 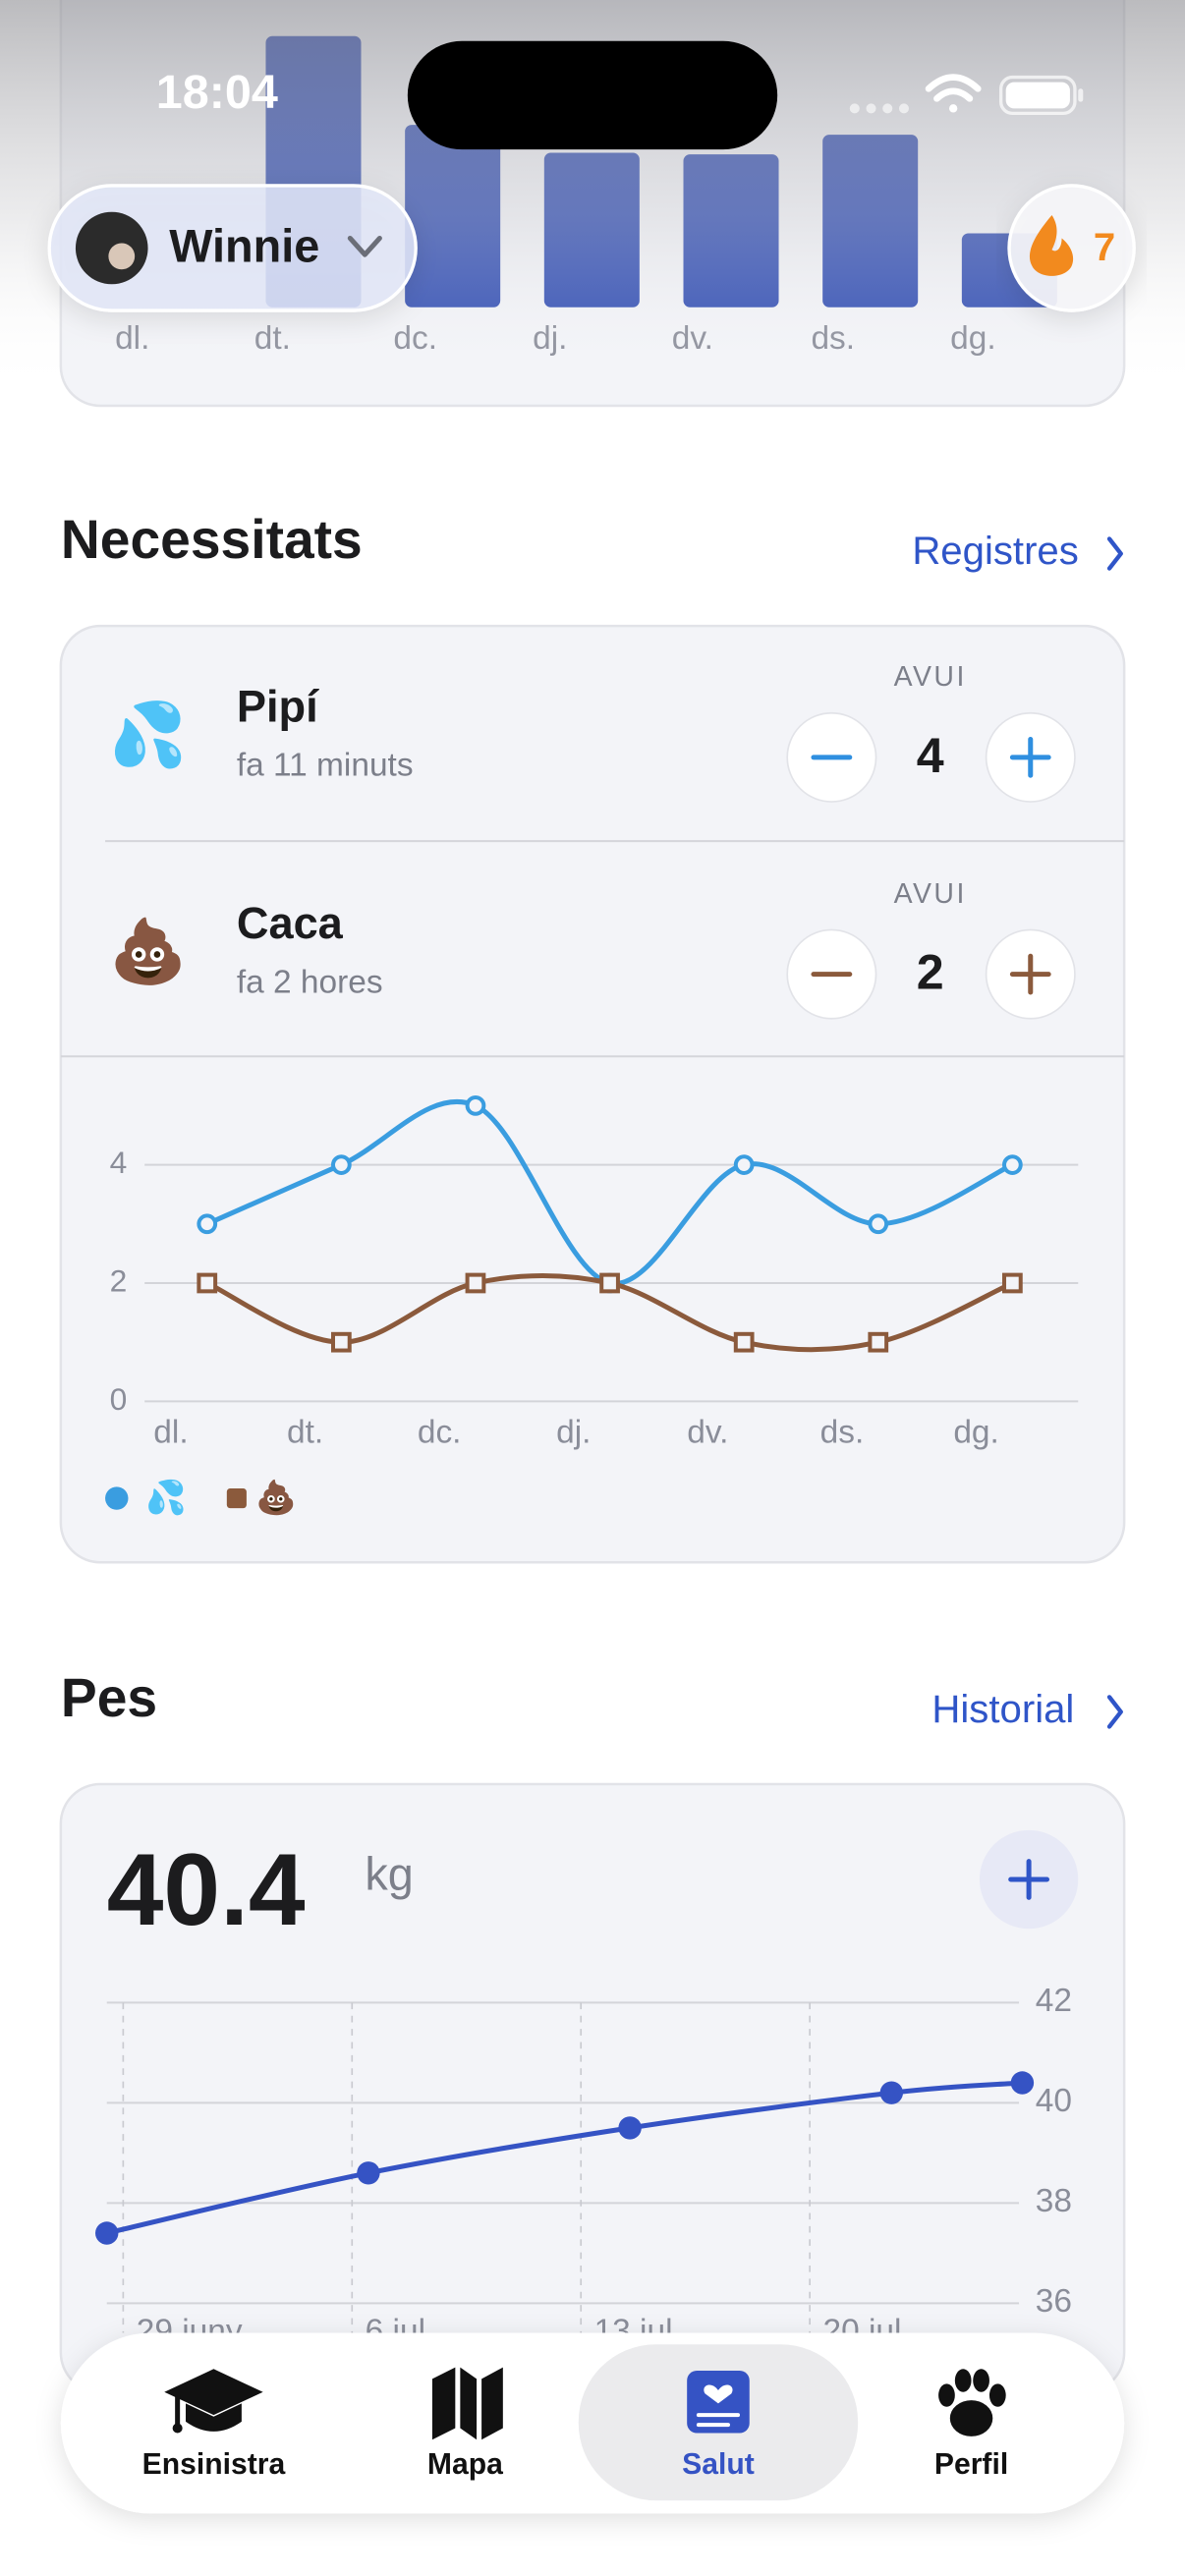 I want to click on pet-pill, so click(x=232, y=248).